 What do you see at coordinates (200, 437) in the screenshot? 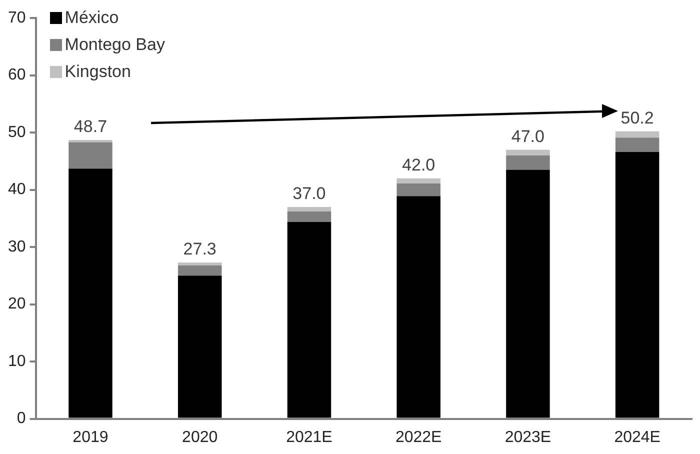
I see `x-tick-label: 2020` at bounding box center [200, 437].